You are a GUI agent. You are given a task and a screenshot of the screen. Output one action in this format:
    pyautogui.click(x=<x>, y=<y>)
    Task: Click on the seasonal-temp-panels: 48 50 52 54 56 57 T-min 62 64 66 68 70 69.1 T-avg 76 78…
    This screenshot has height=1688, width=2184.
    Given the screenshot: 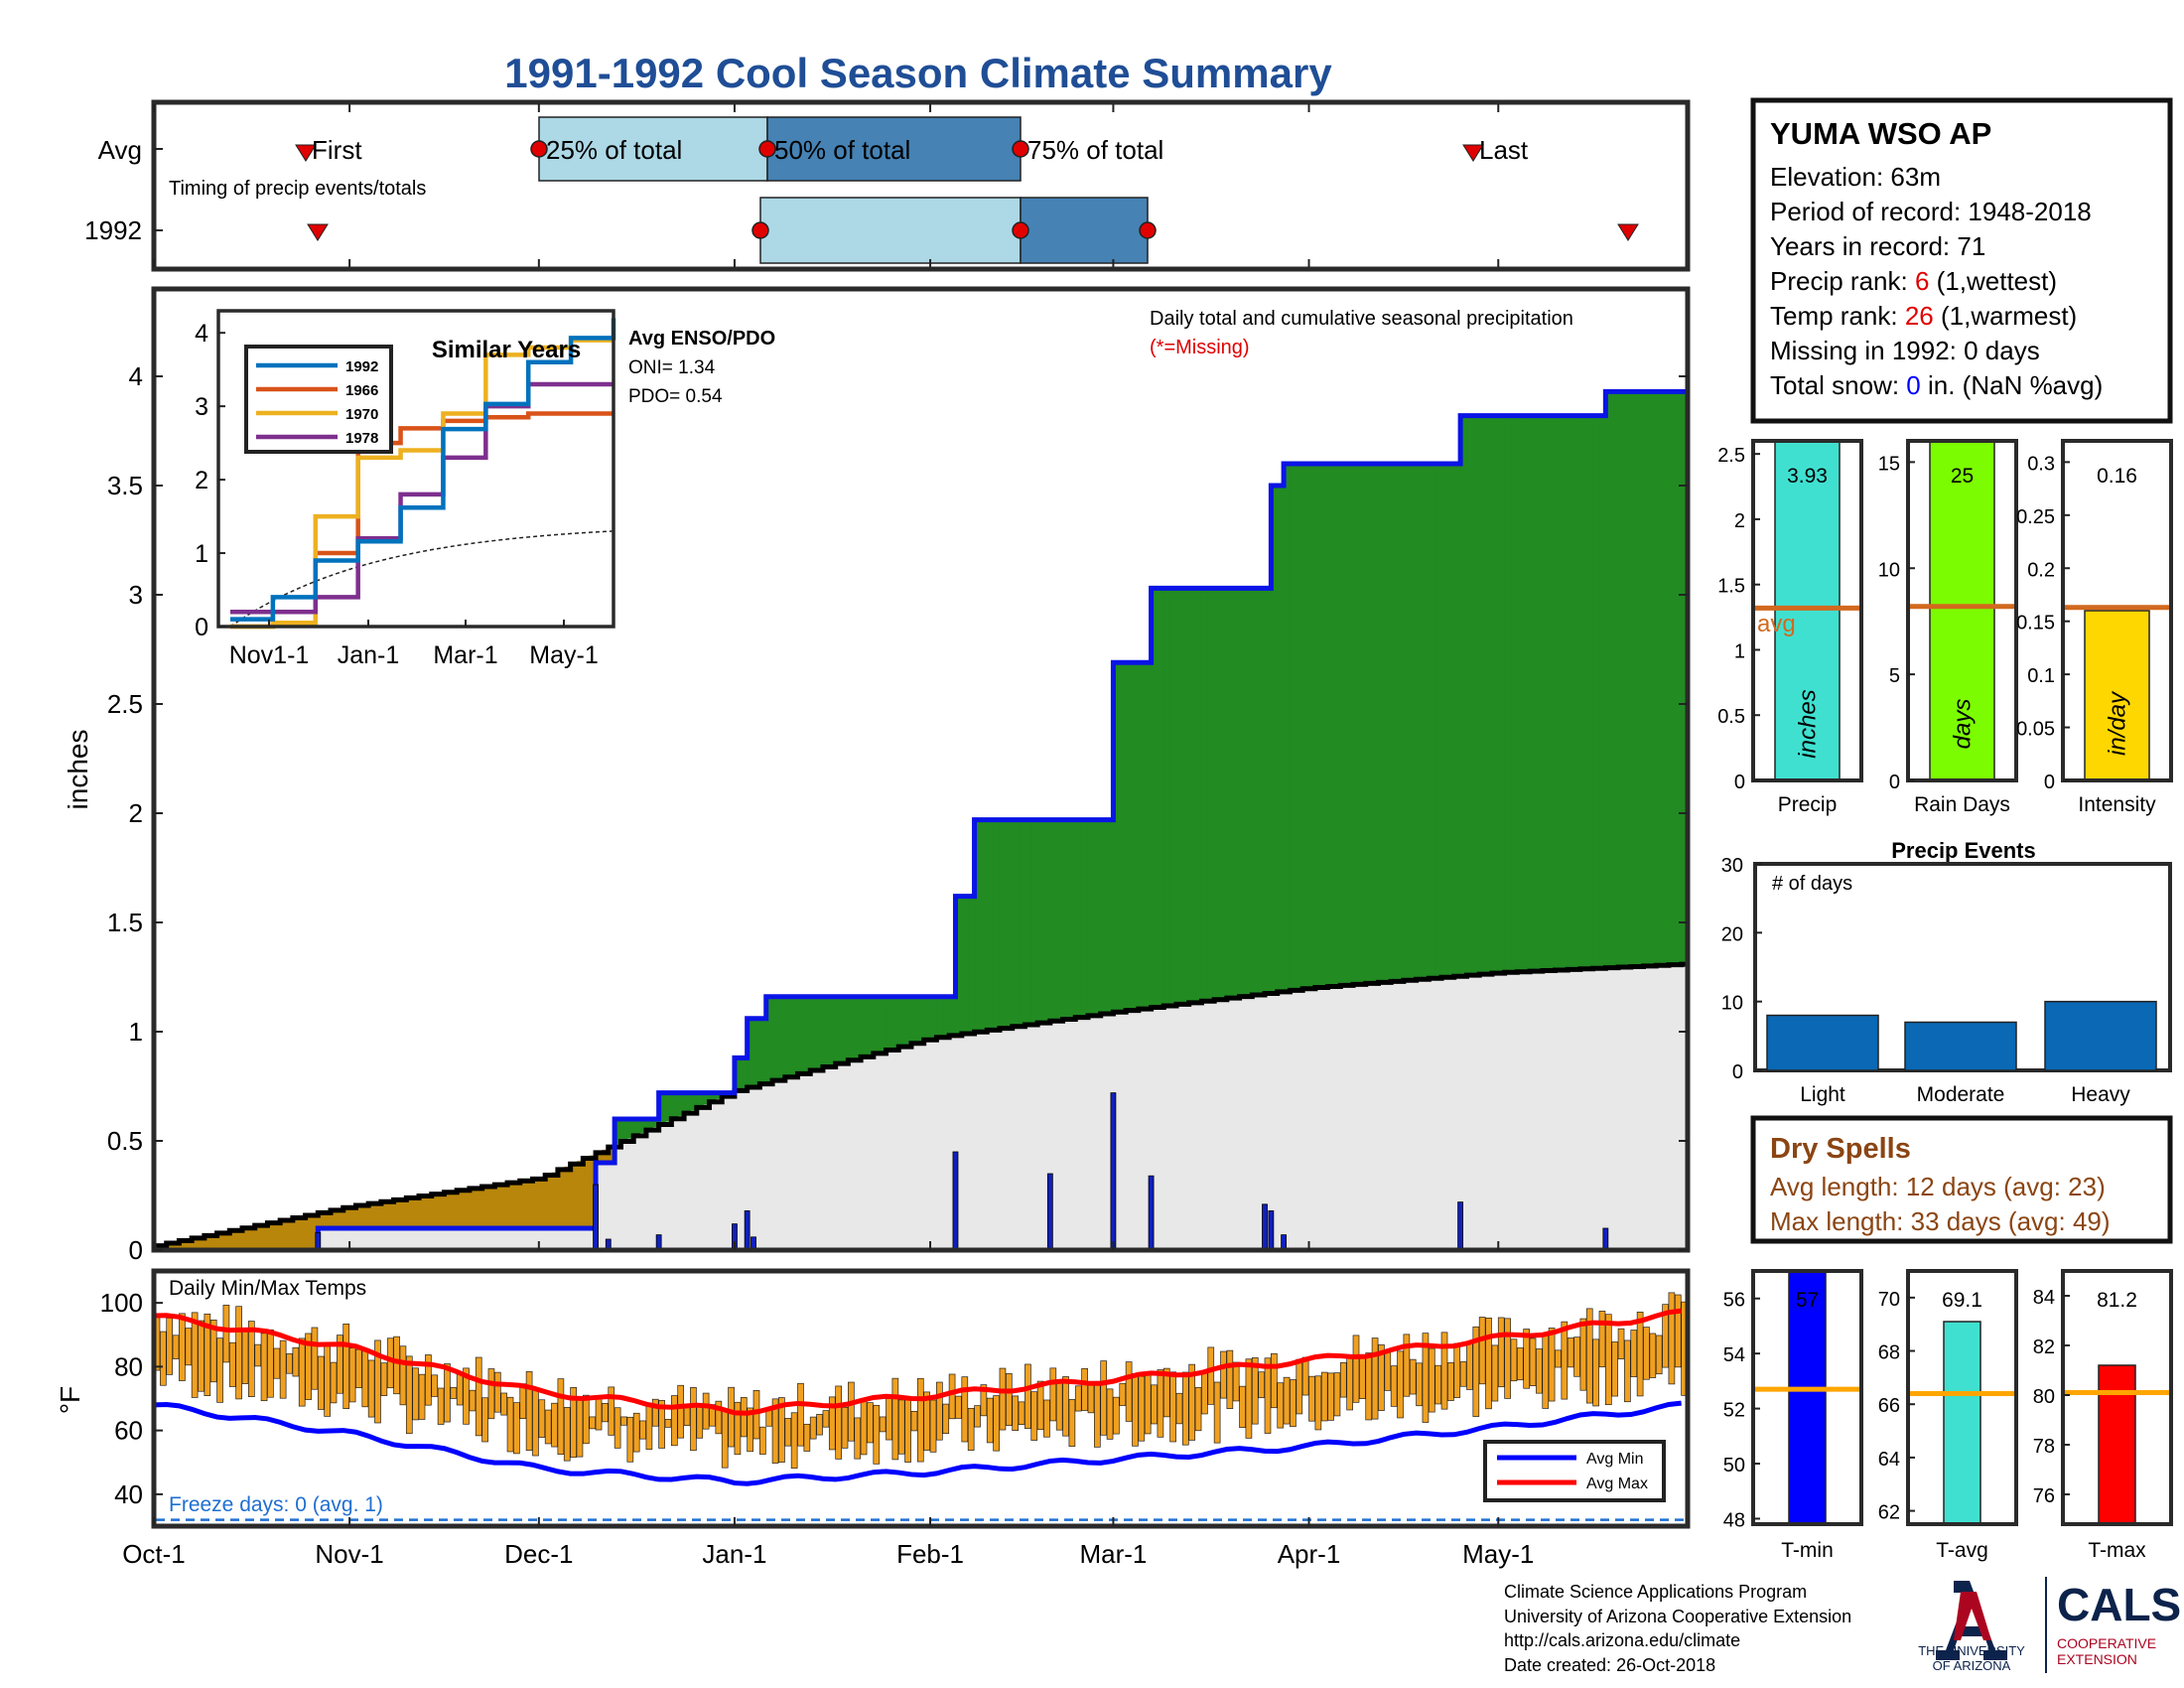 What is the action you would take?
    pyautogui.click(x=1948, y=1415)
    